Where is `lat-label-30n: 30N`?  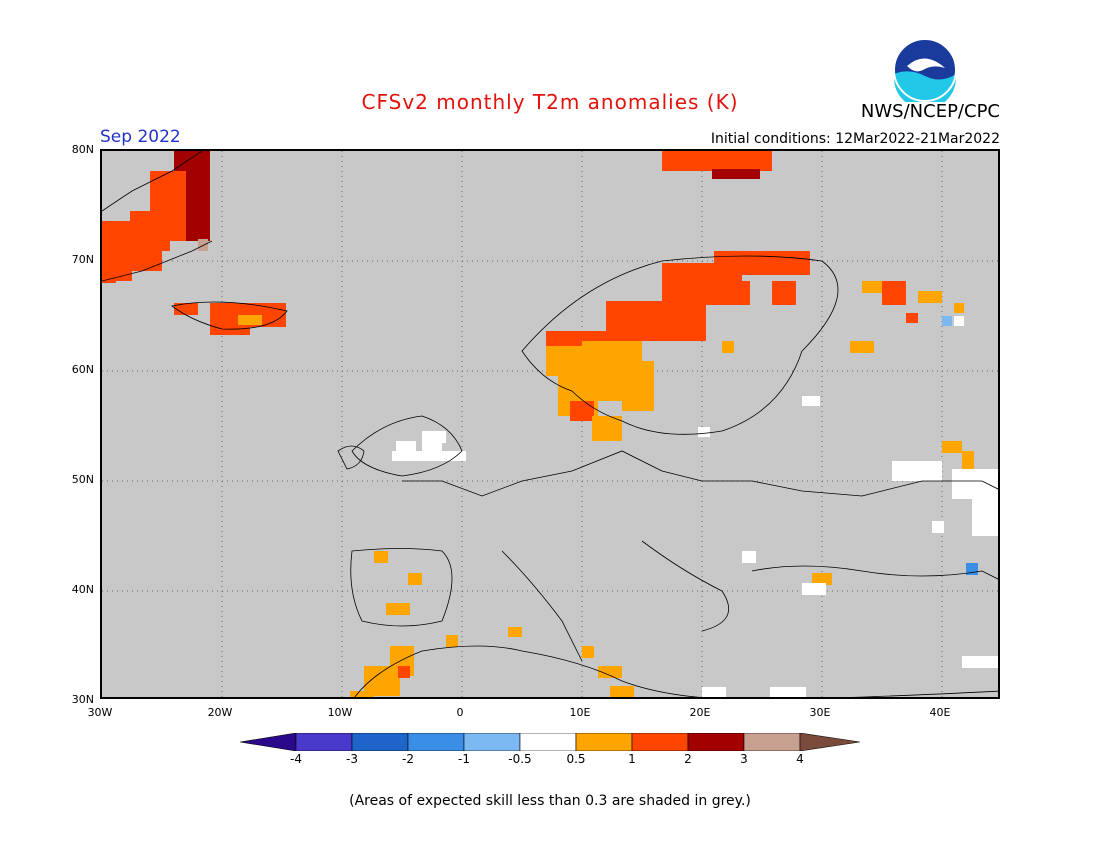
lat-label-30n: 30N is located at coordinates (82, 699).